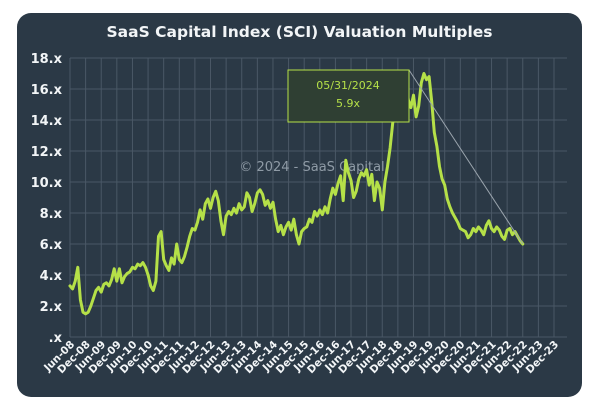 This screenshot has height=409, width=600. Describe the element at coordinates (47, 199) in the screenshot. I see `y-axis-ticks: .x 2.x 4.x 6.x 8.x 10.x 12.x 14.x 16.x 18.x` at that location.